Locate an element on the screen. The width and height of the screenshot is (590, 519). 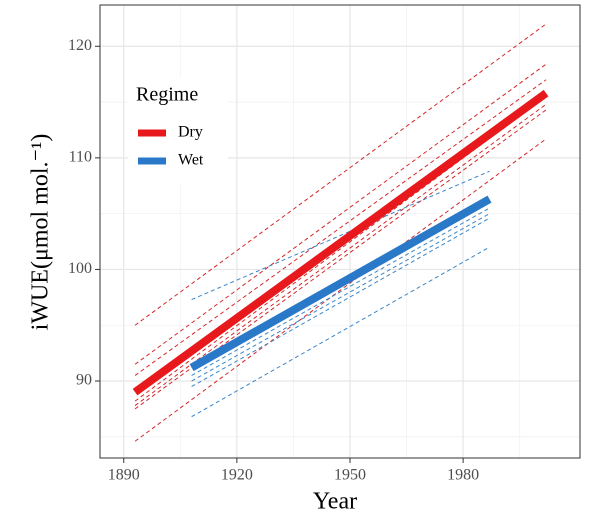
legend-title: Regime is located at coordinates (167, 95).